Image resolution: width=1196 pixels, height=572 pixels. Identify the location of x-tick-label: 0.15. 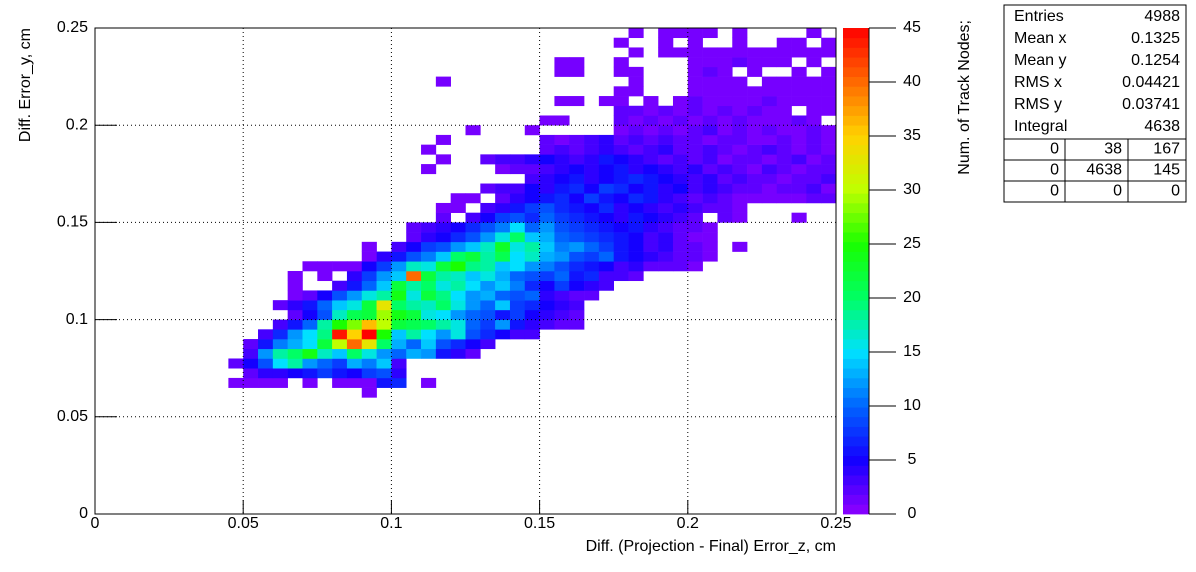
(539, 523).